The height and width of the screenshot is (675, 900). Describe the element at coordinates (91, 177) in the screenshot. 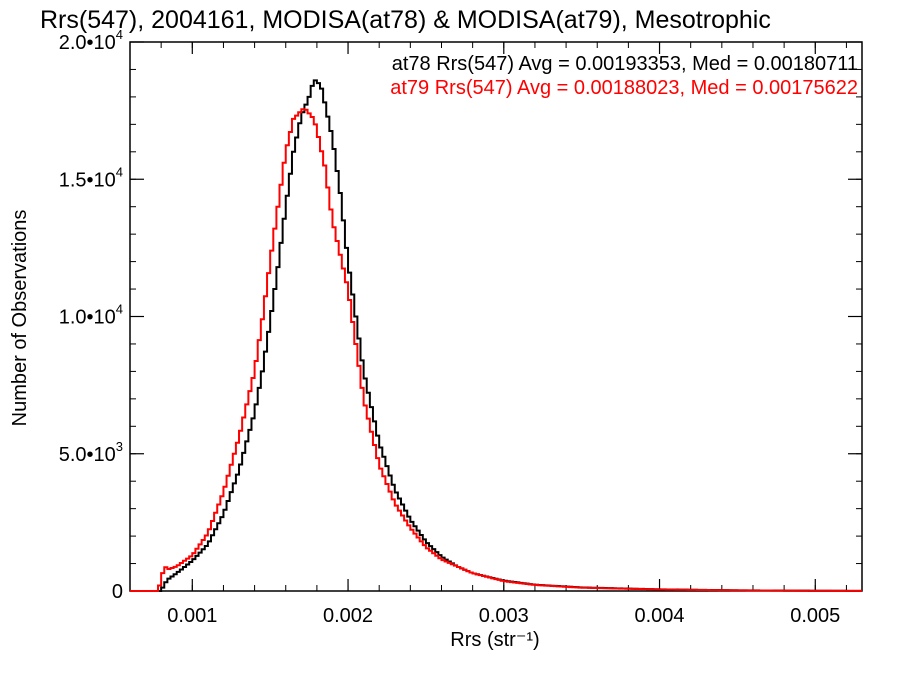

I see `y-tick-label: 1.5•104` at that location.